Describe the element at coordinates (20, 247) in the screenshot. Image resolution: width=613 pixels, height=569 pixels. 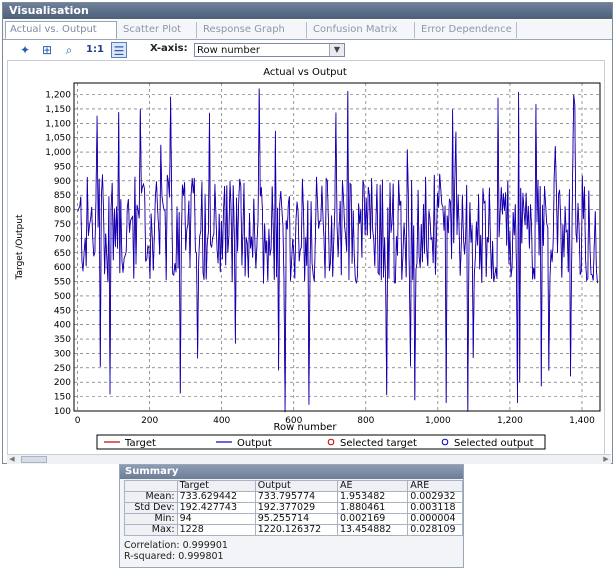
I see `y-axis-label: Target /Output` at that location.